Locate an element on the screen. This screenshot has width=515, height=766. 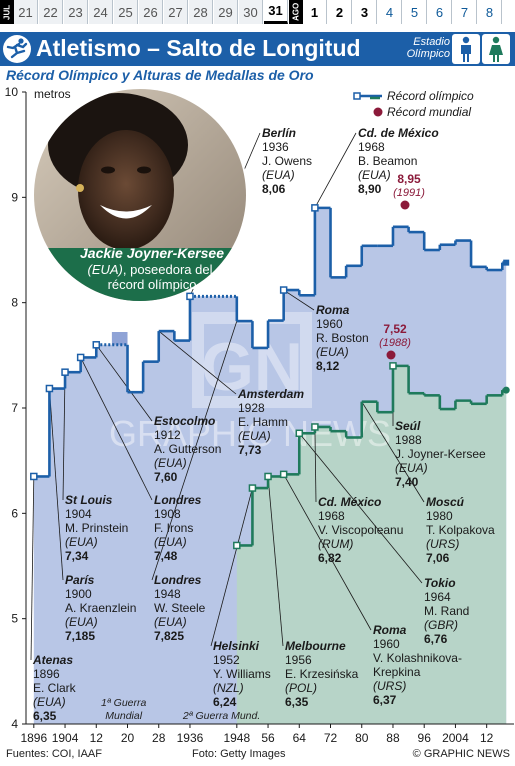
calendar-day-jul-26: 26 is located at coordinates (151, 12).